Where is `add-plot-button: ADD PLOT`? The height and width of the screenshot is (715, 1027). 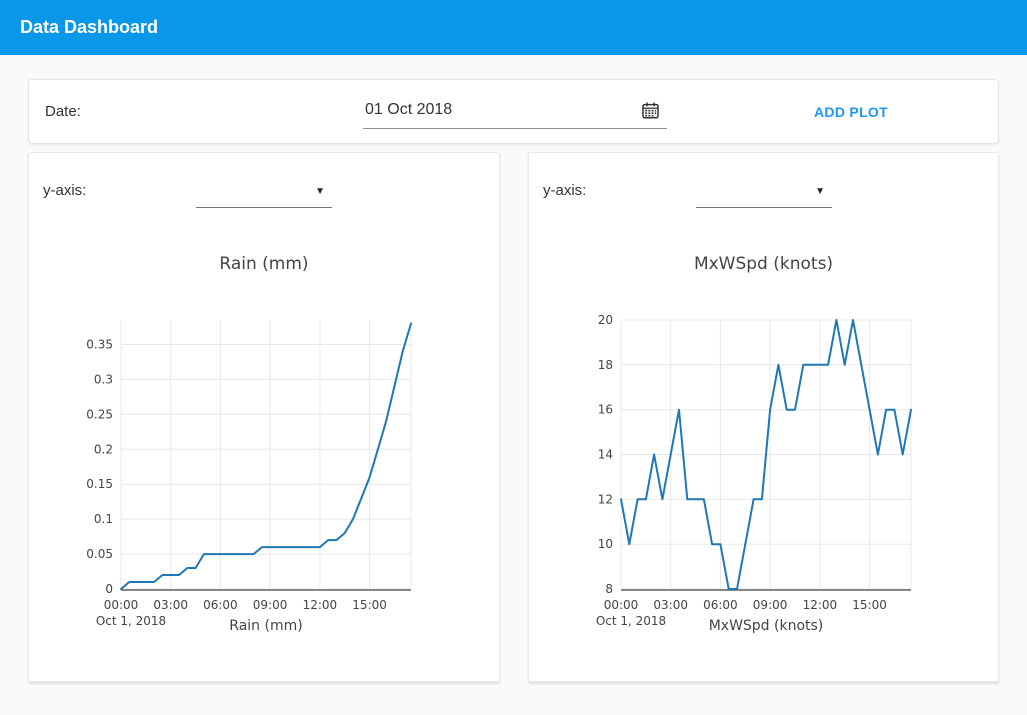 add-plot-button: ADD PLOT is located at coordinates (851, 111).